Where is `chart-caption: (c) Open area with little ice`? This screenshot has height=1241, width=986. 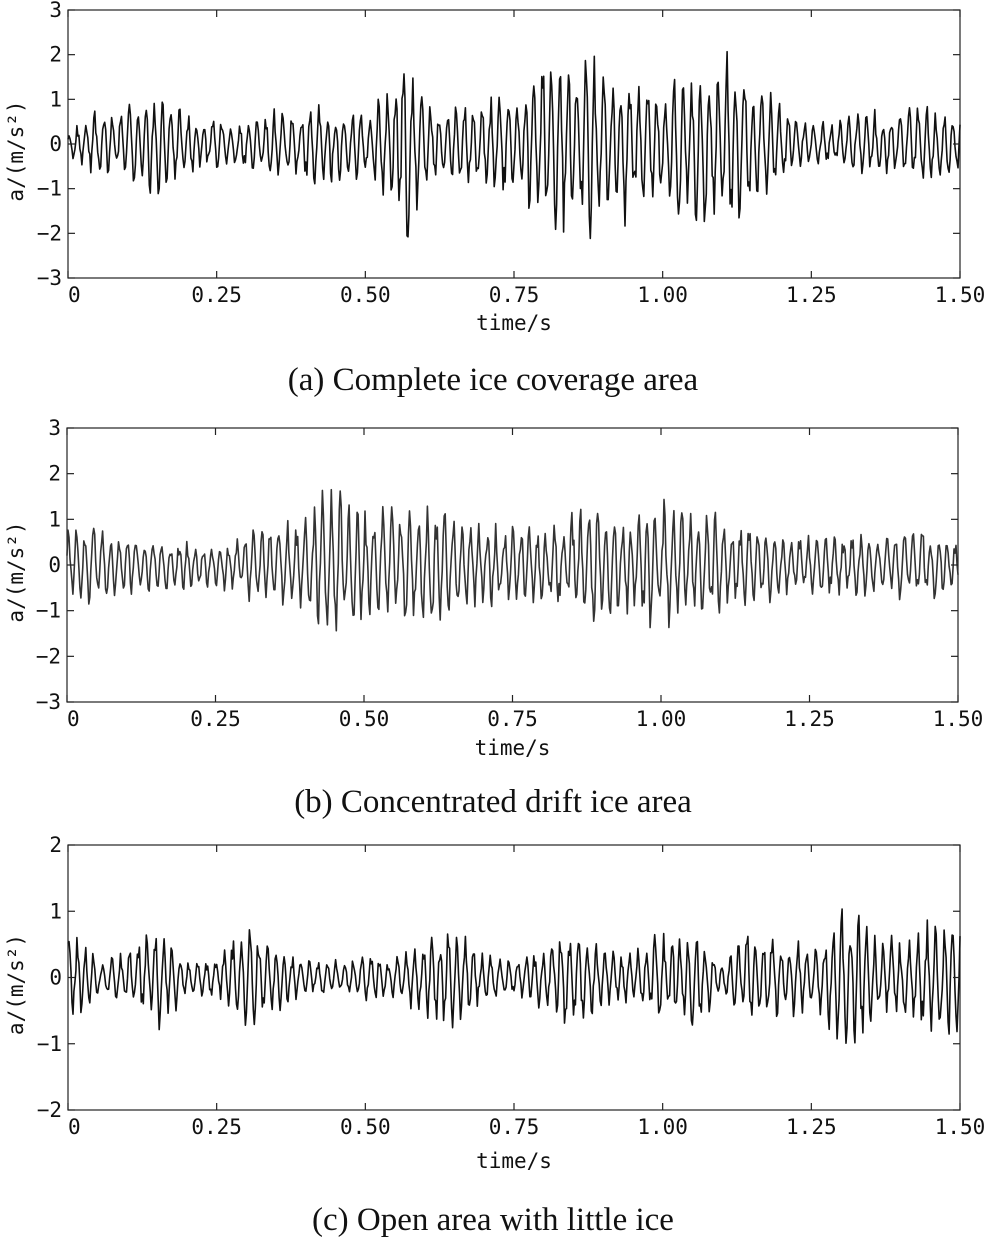
chart-caption: (c) Open area with little ice is located at coordinates (493, 1220).